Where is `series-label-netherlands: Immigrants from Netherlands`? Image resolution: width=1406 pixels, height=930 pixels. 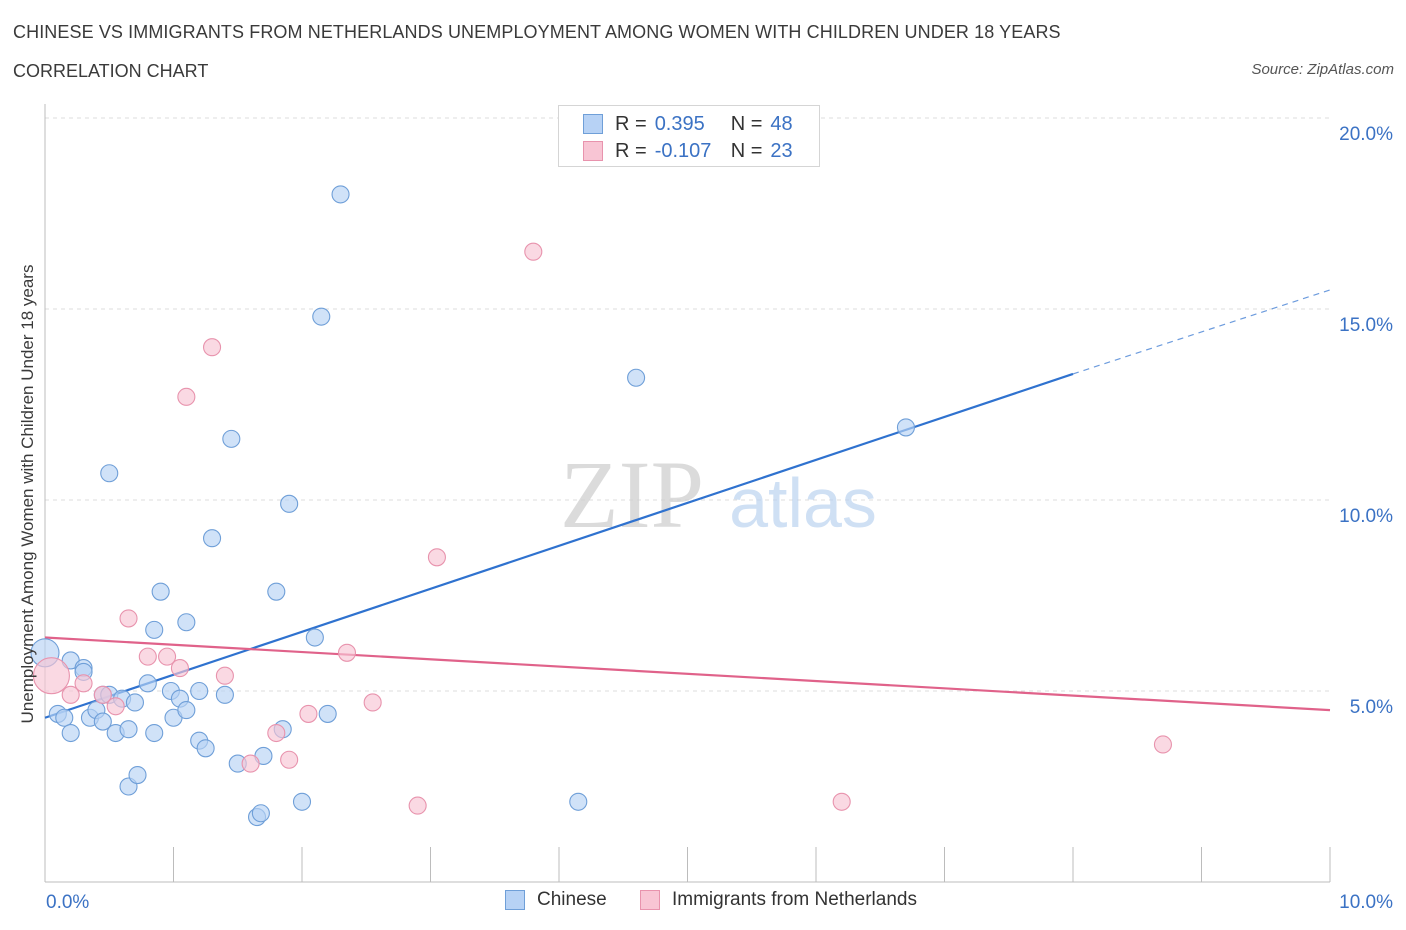
series-label-netherlands: Immigrants from Netherlands is located at coordinates (794, 899).